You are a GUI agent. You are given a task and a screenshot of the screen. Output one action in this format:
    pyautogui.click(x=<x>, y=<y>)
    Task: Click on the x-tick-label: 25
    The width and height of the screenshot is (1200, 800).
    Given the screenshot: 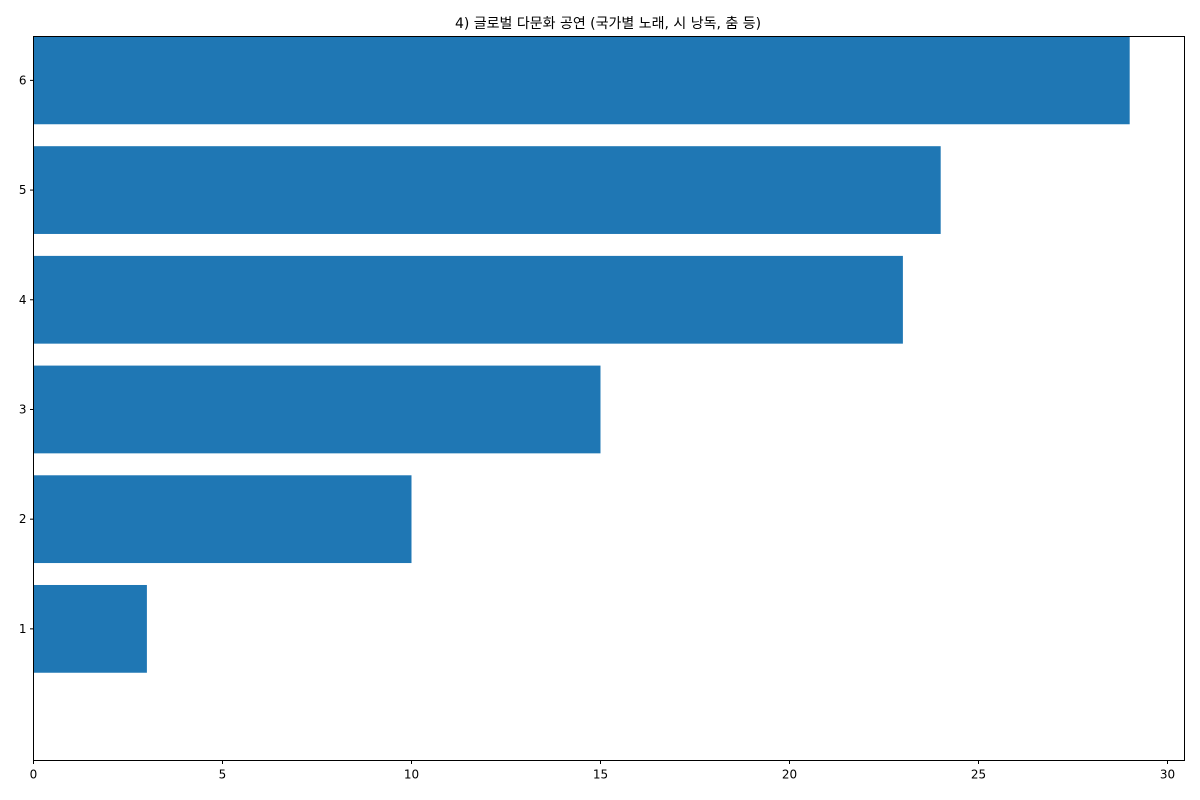 What is the action you would take?
    pyautogui.click(x=978, y=775)
    